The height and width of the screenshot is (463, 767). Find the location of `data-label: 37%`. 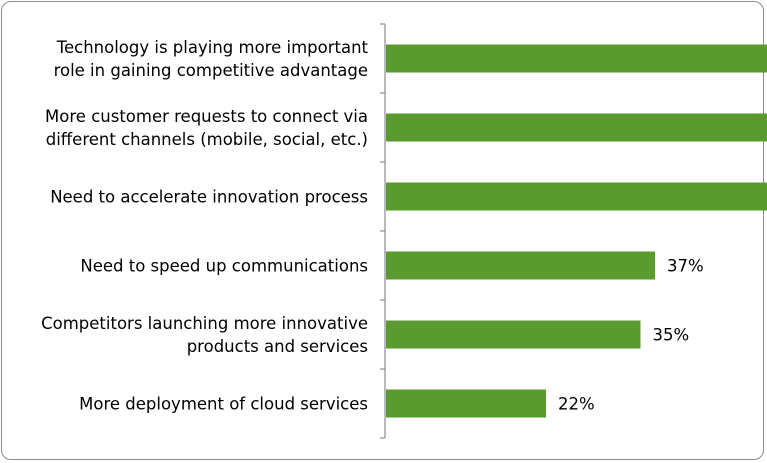

data-label: 37% is located at coordinates (685, 266).